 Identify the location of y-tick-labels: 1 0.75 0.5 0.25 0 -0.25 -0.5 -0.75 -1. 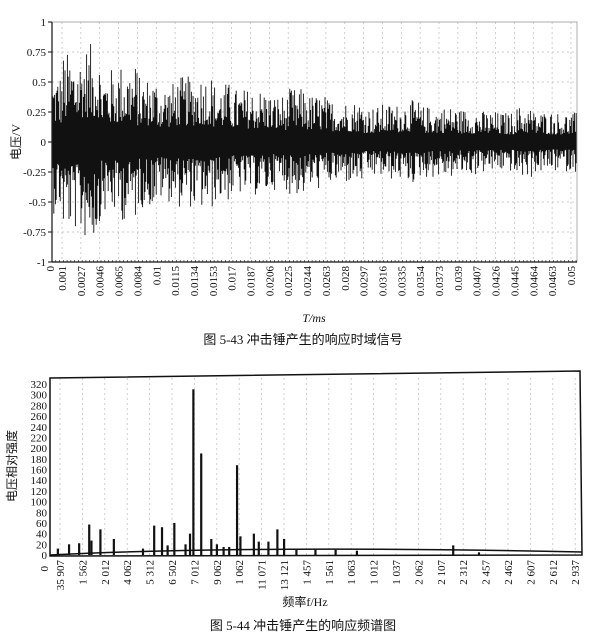
(37, 143).